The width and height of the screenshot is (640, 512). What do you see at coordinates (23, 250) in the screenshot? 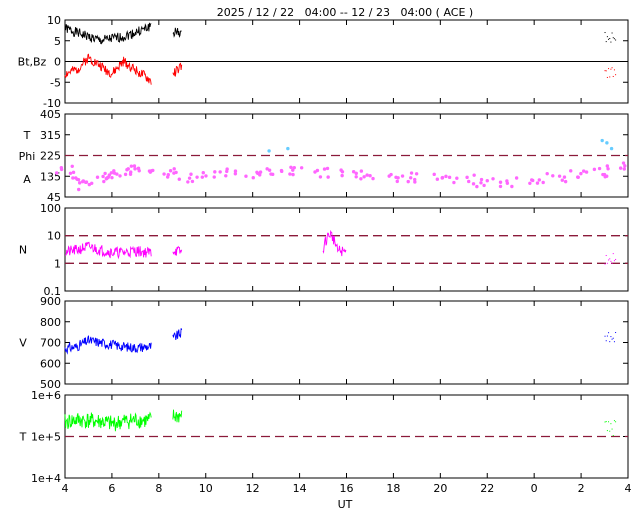
I see `y-axis-label: N` at bounding box center [23, 250].